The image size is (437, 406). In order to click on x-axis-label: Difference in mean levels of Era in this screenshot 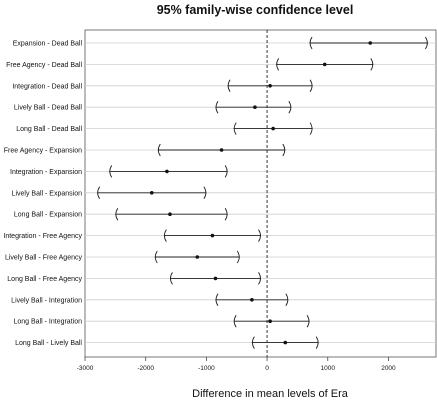, I will do `click(270, 394)`.